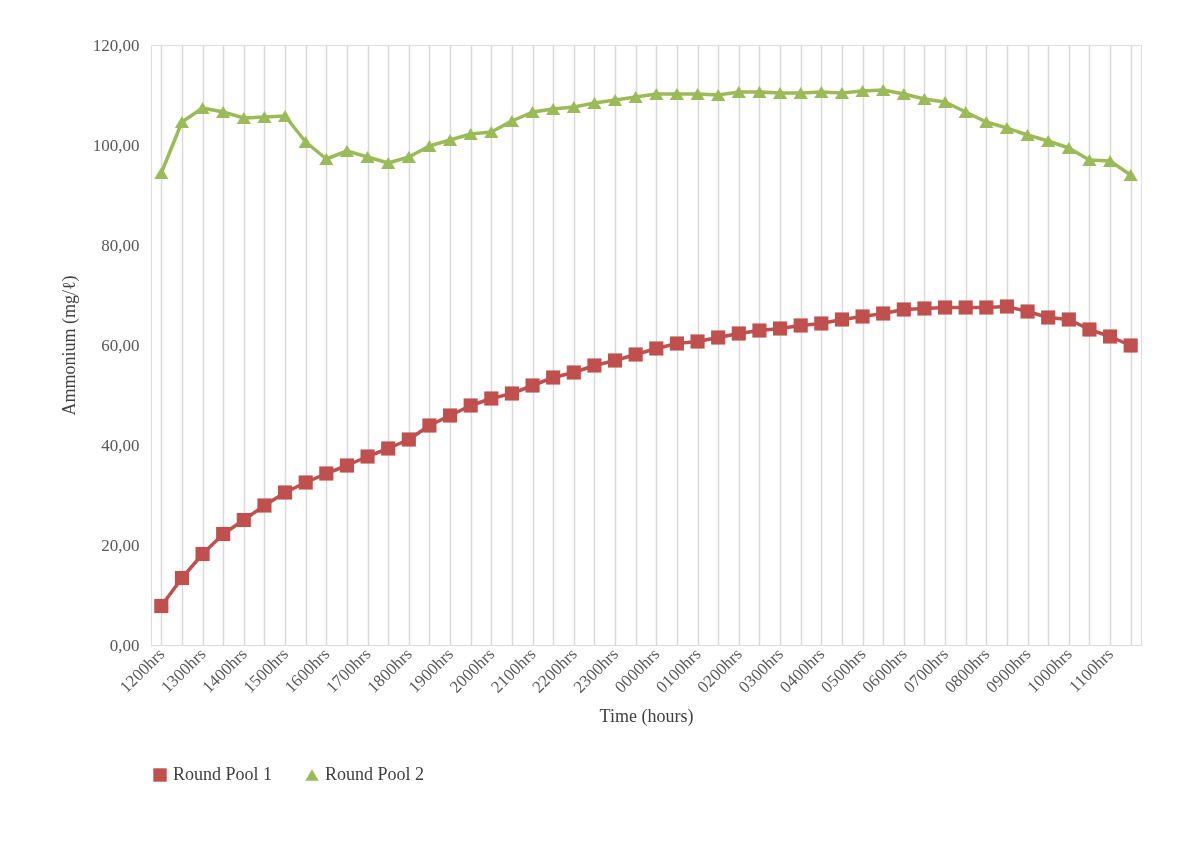 The width and height of the screenshot is (1187, 867). I want to click on y-tick-label: 40,00, so click(120, 445).